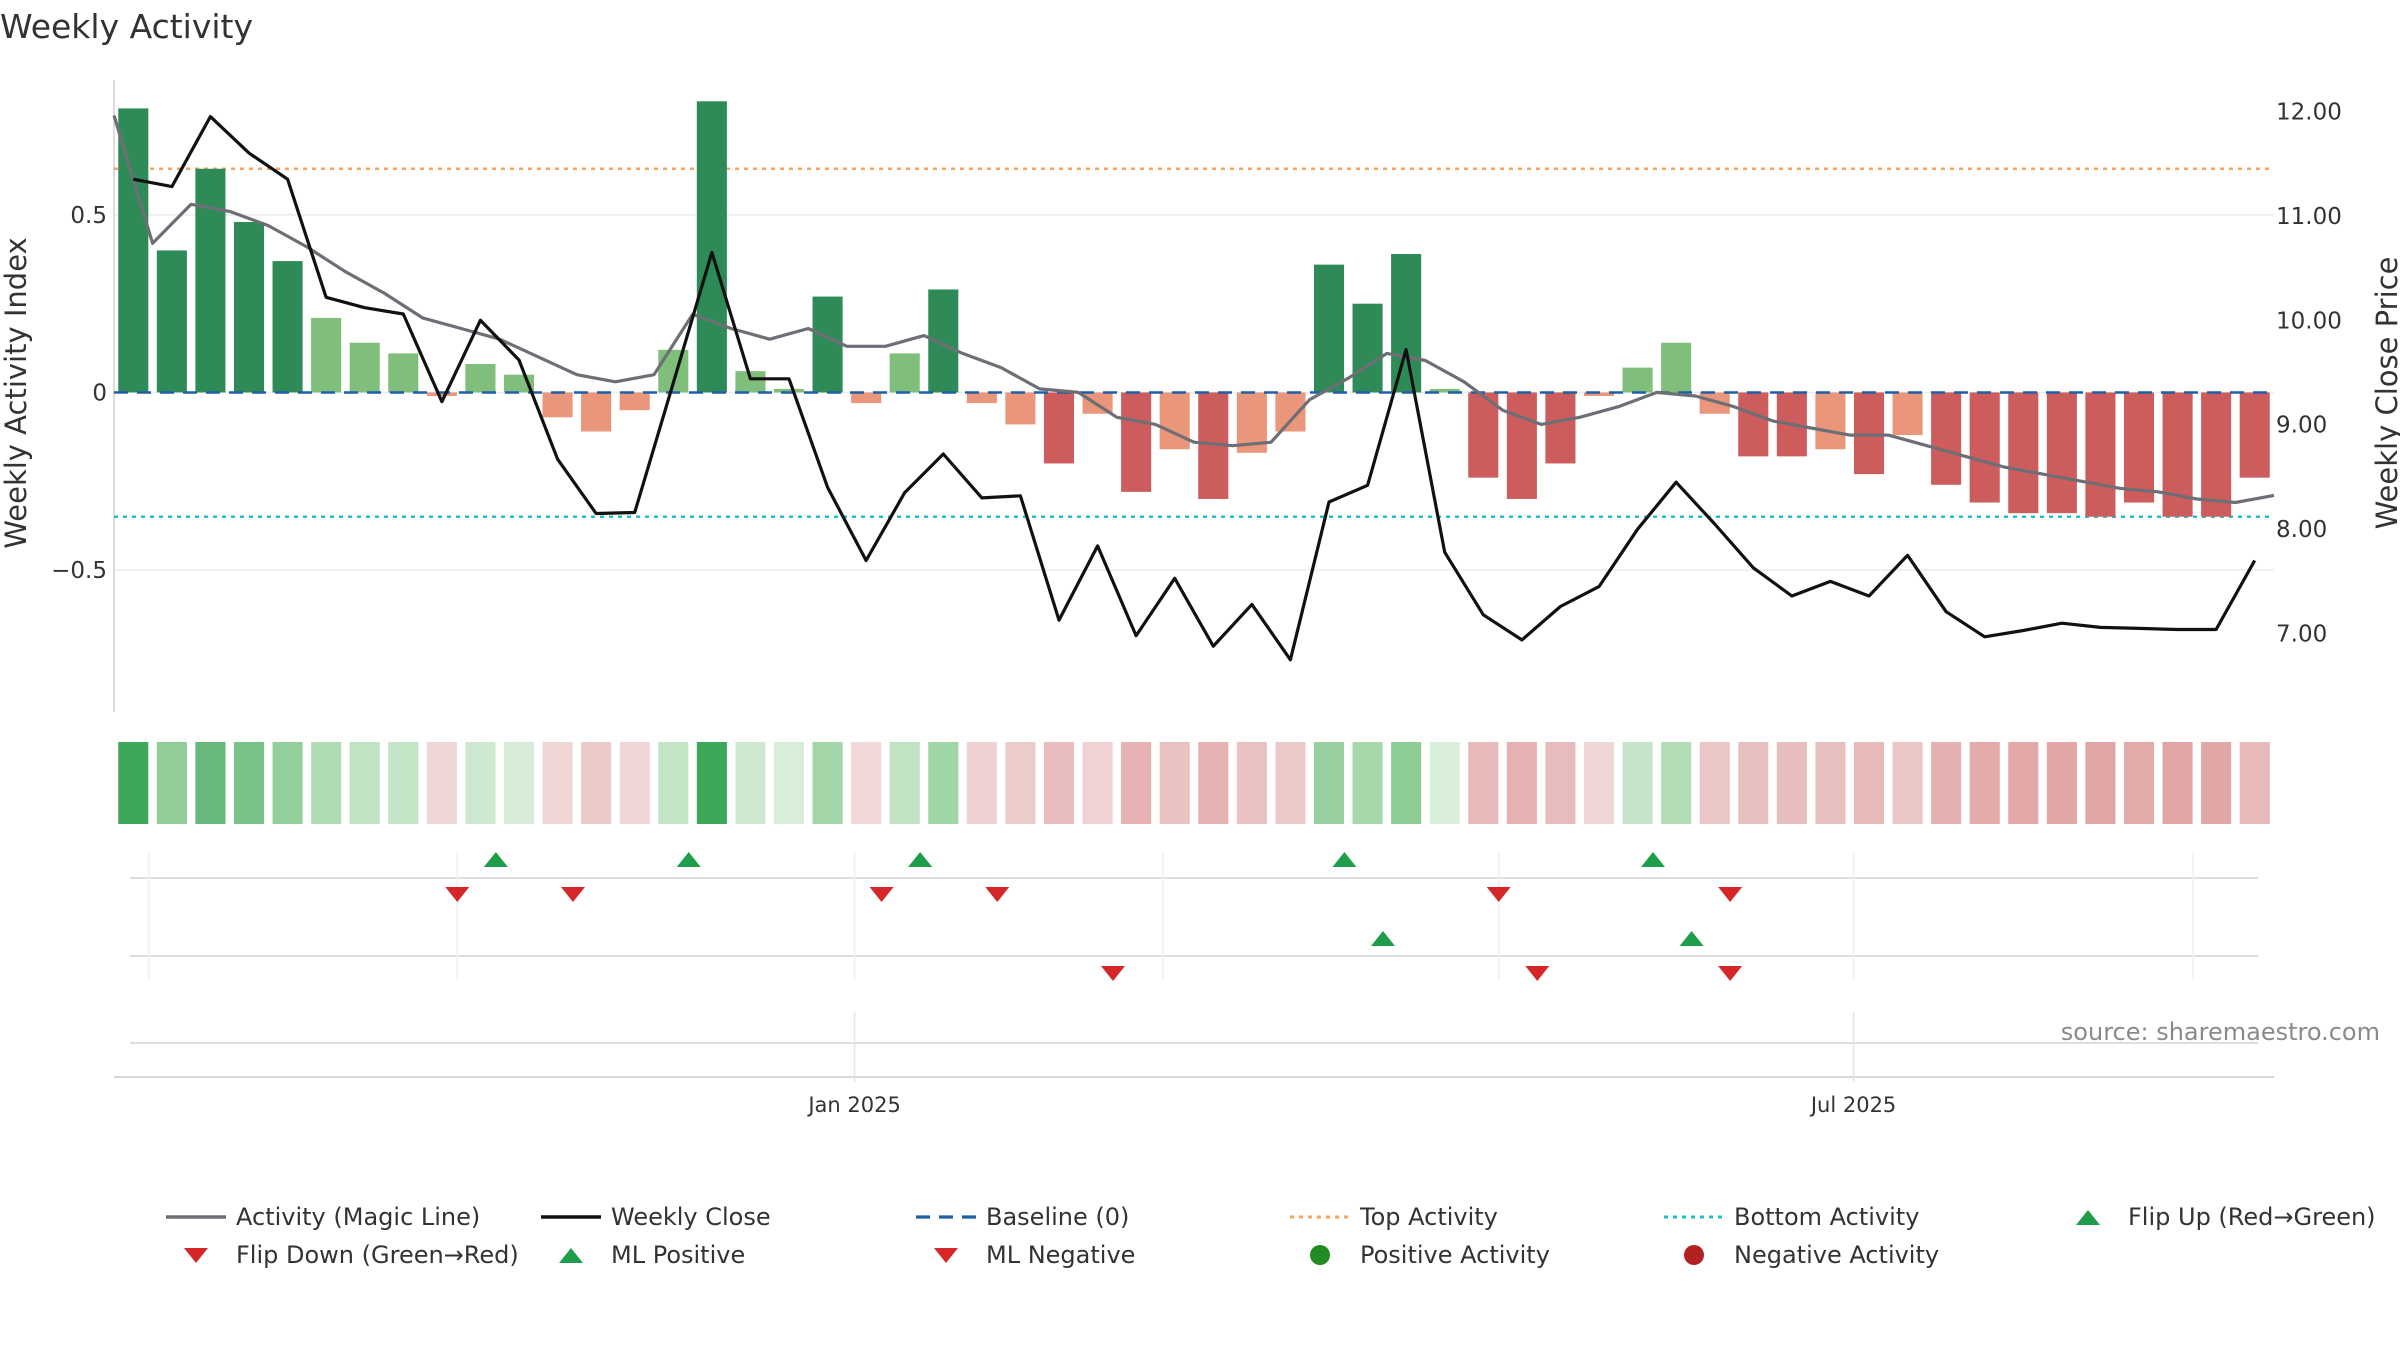  I want to click on right-tick-5: 7.00, so click(2301, 635).